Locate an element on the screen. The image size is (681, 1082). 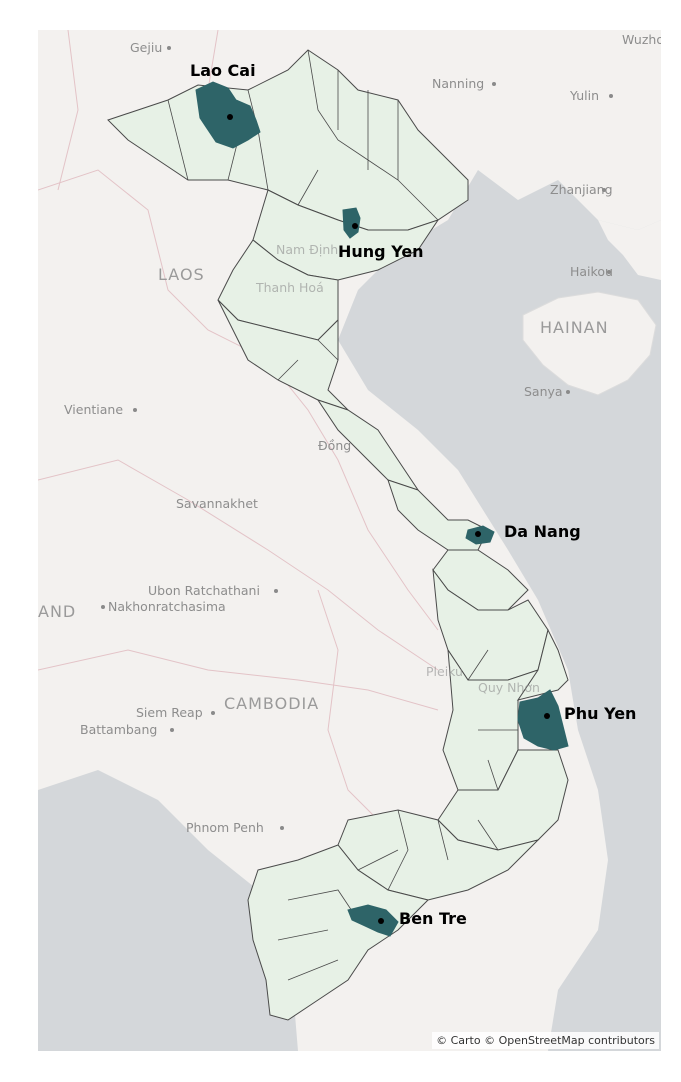
phu-yen-marker is located at coordinates (547, 716).